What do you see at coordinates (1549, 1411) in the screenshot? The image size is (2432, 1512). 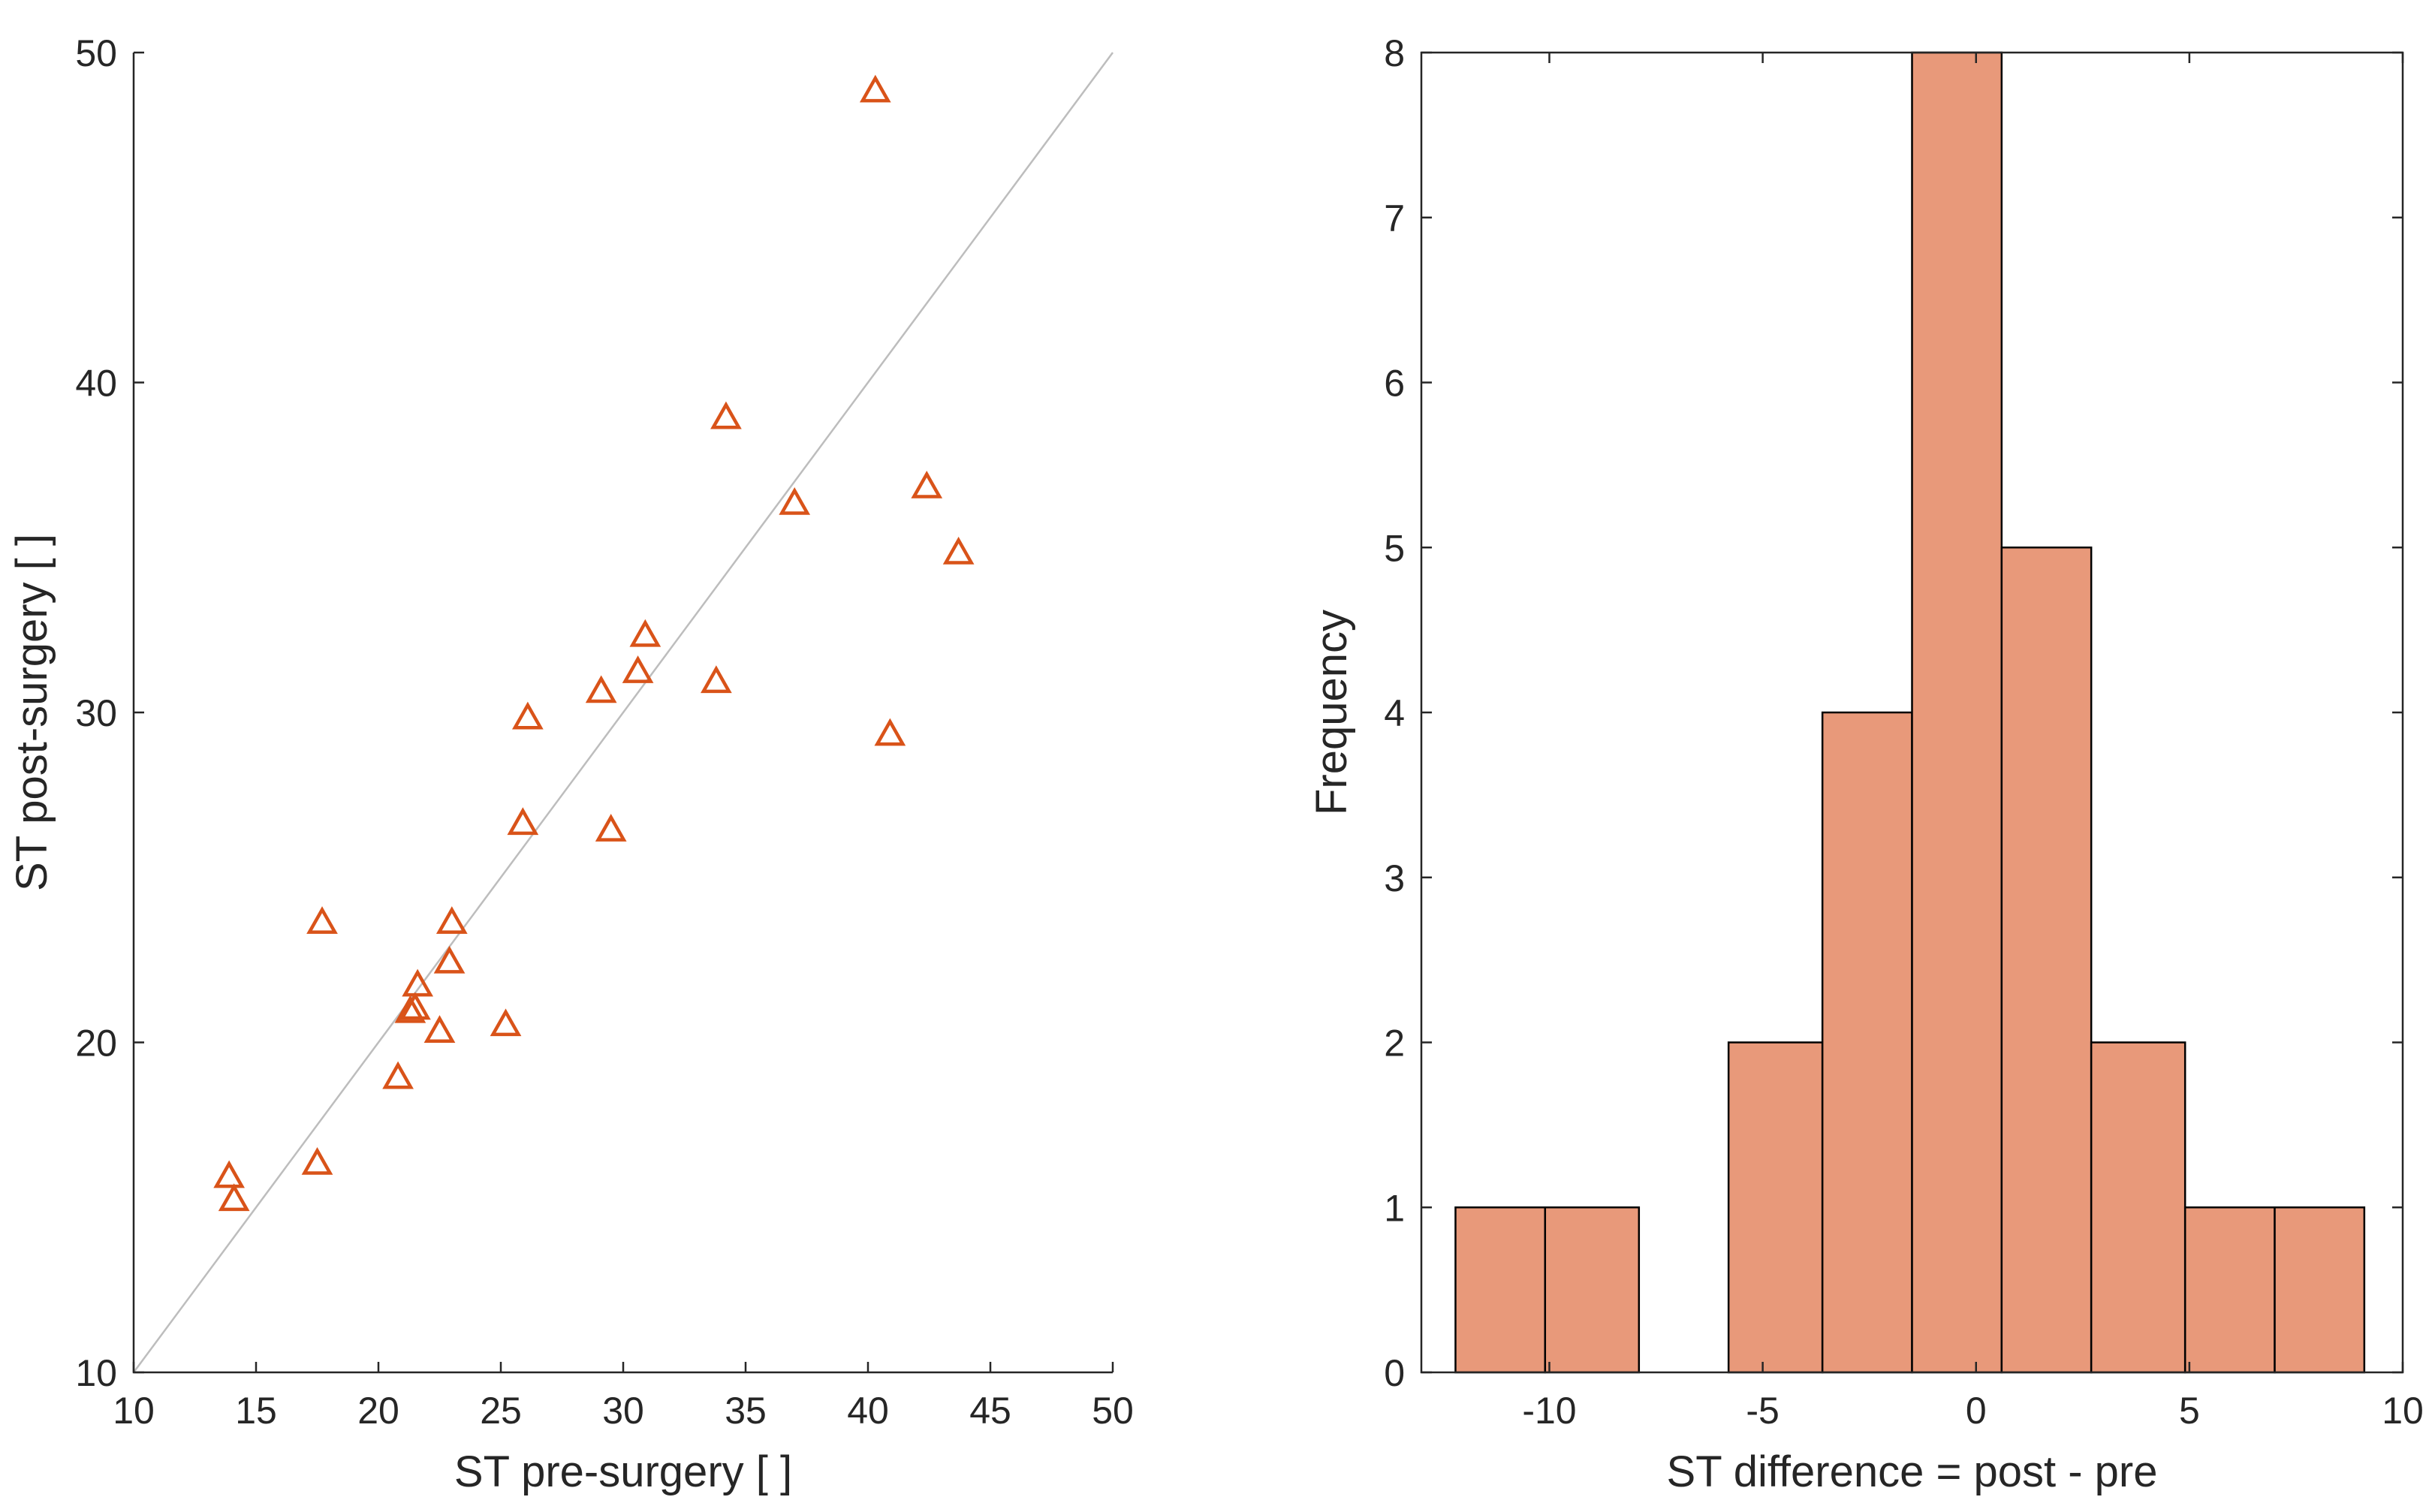 I see `histogram-x-tick-label: -10` at bounding box center [1549, 1411].